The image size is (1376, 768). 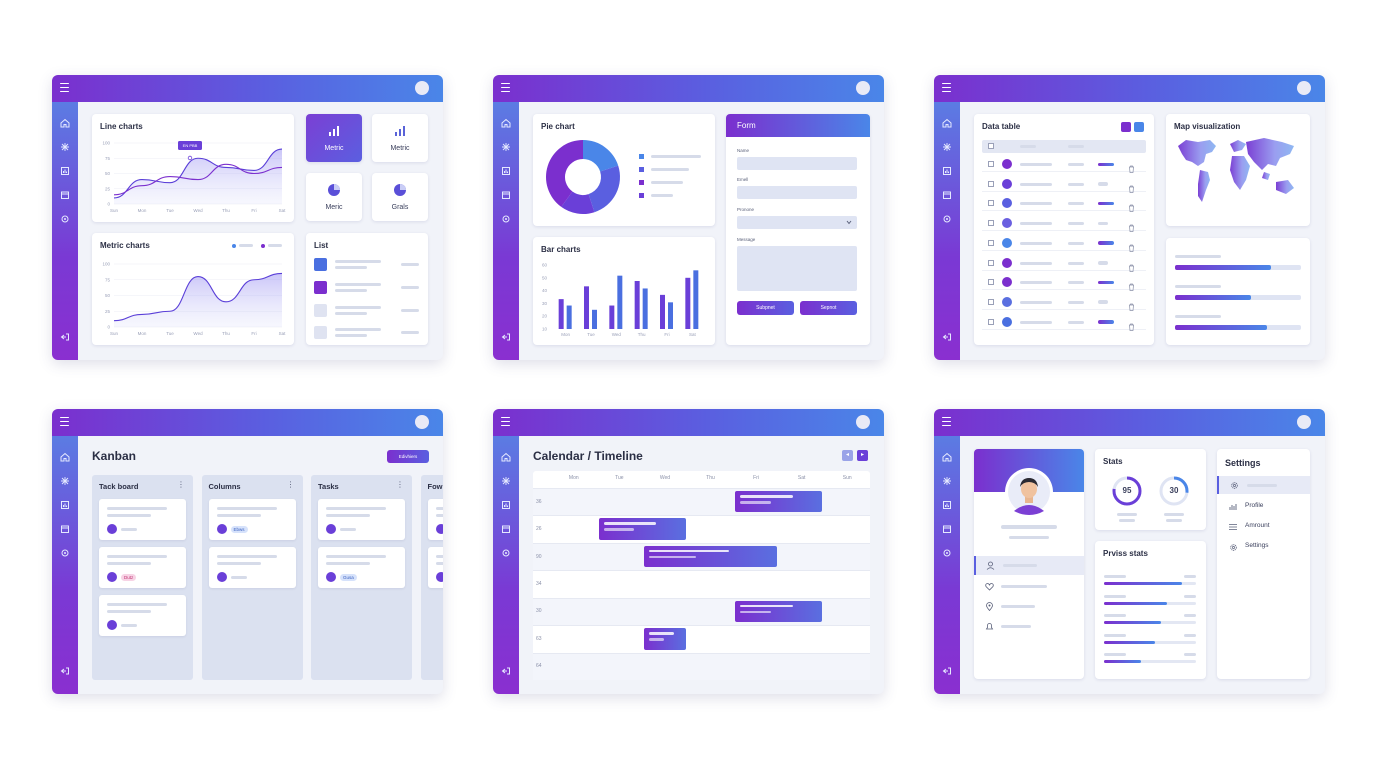 What do you see at coordinates (1263, 485) in the screenshot?
I see `settings-menu-item-active` at bounding box center [1263, 485].